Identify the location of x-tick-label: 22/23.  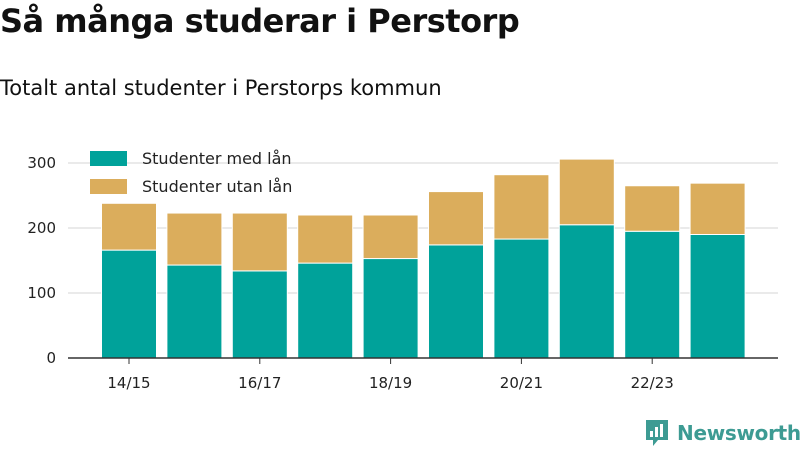
(652, 383).